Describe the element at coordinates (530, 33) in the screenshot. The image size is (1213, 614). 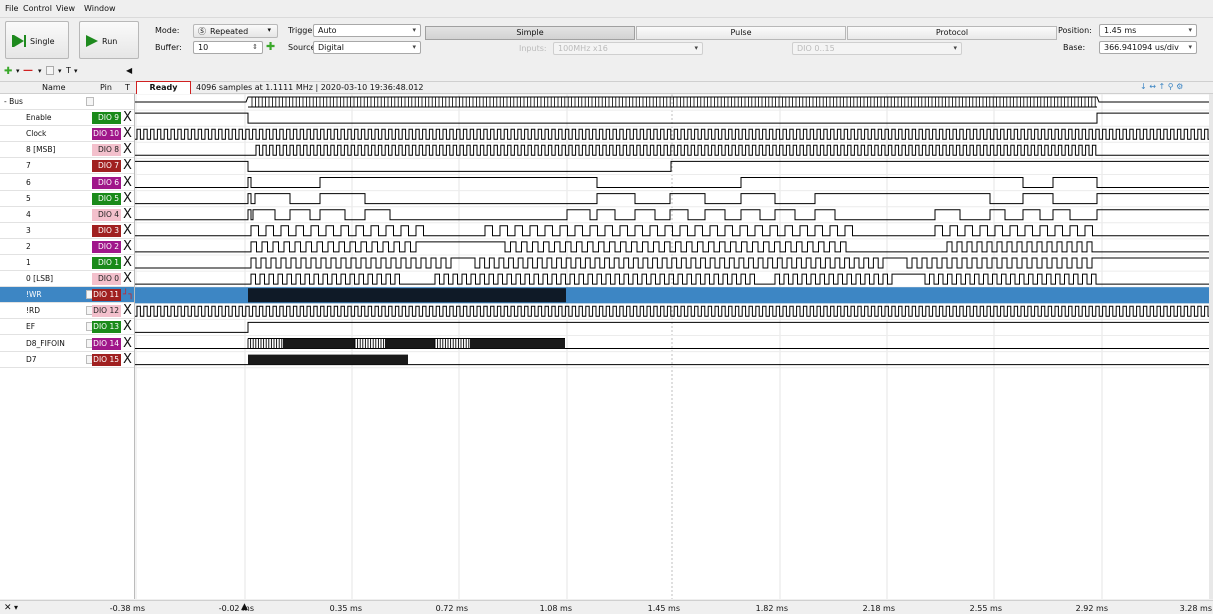
I see `tab-simple: Simple` at that location.